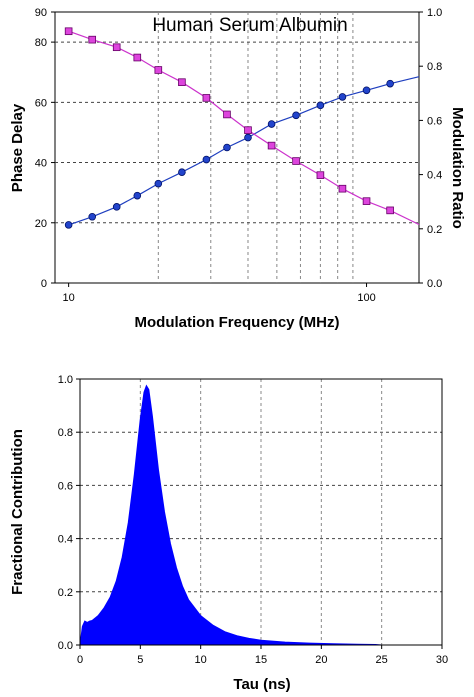  What do you see at coordinates (434, 230) in the screenshot?
I see `top-right-tick-label: 0.2` at bounding box center [434, 230].